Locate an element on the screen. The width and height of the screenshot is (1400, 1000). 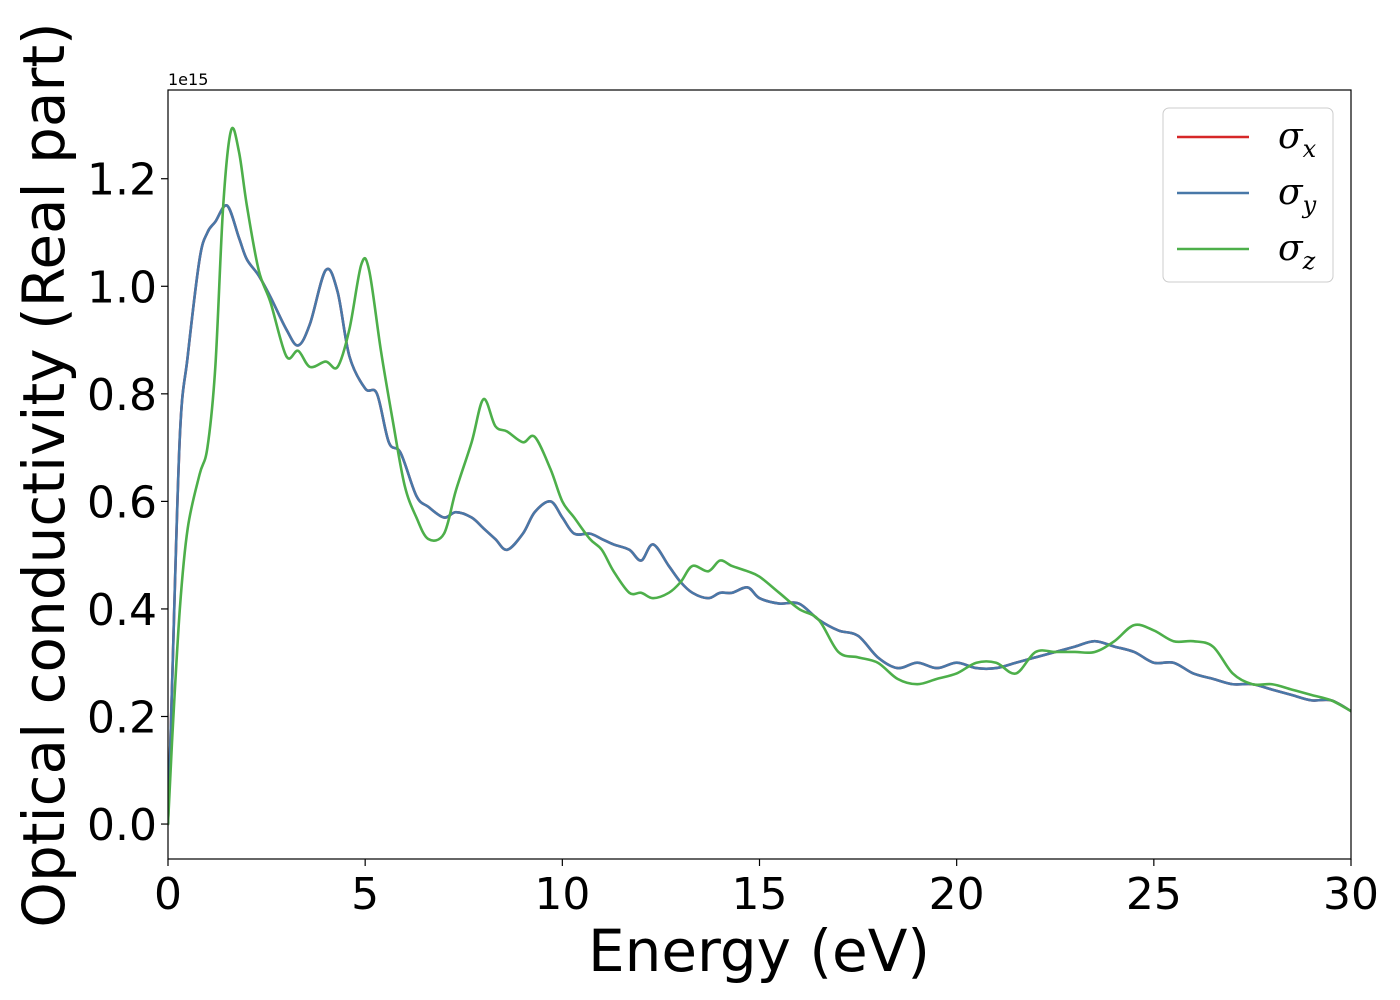
x-tick-label: 0 is located at coordinates (168, 894).